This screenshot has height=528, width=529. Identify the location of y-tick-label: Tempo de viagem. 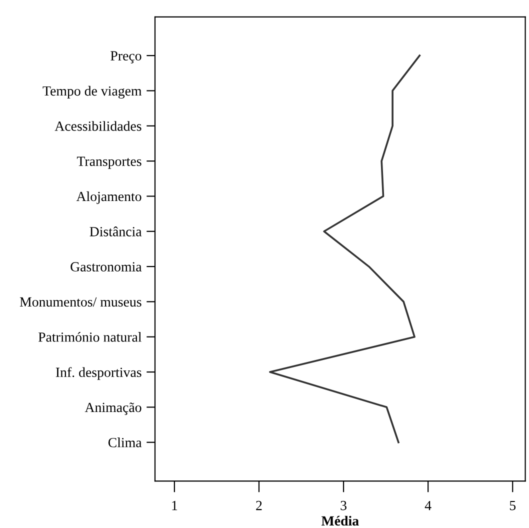
(92, 92).